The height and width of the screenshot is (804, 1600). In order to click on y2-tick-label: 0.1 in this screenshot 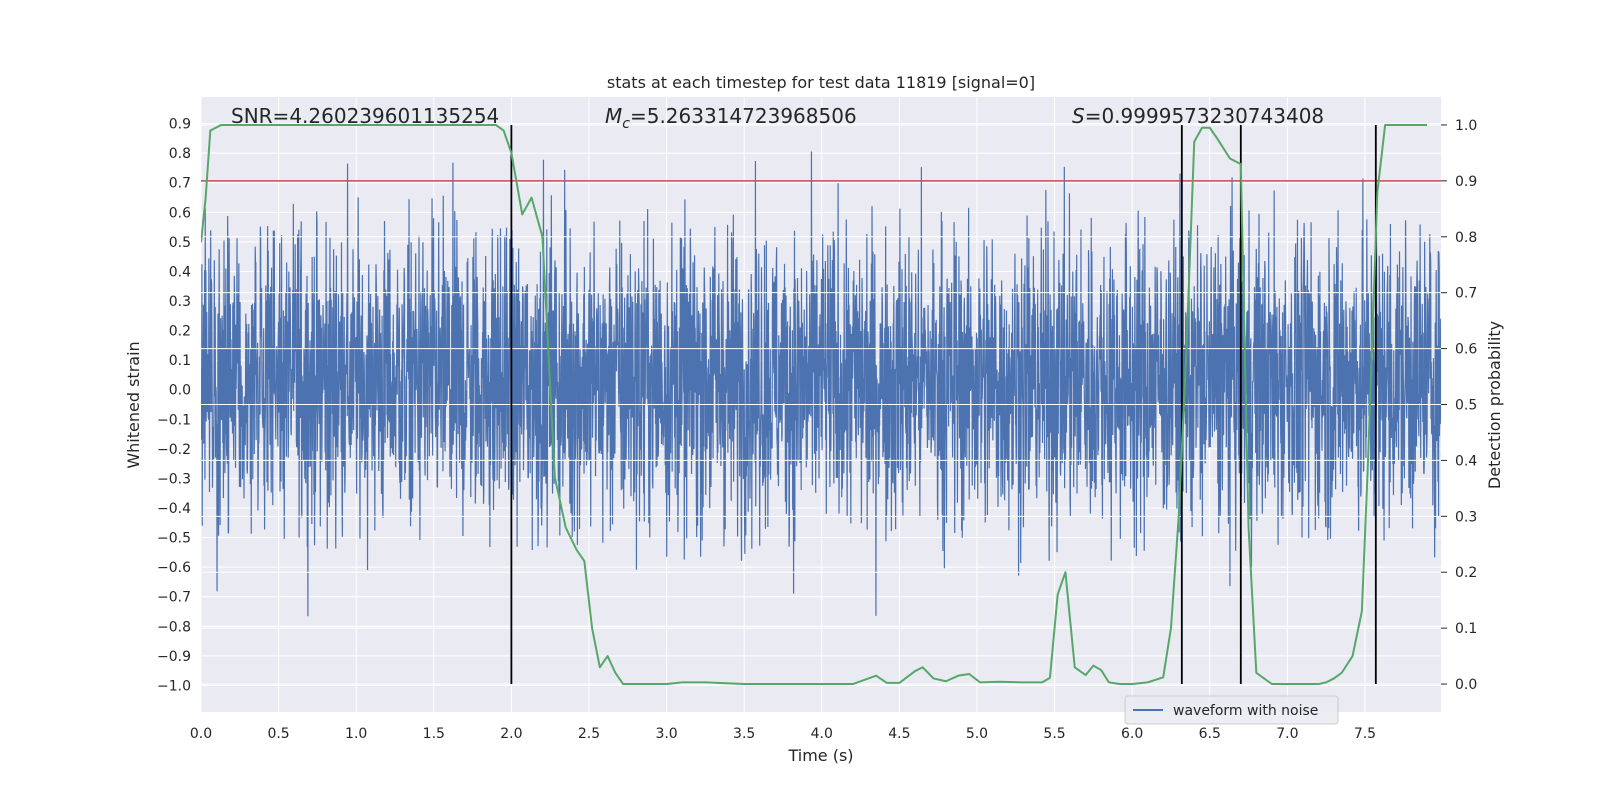, I will do `click(1466, 629)`.